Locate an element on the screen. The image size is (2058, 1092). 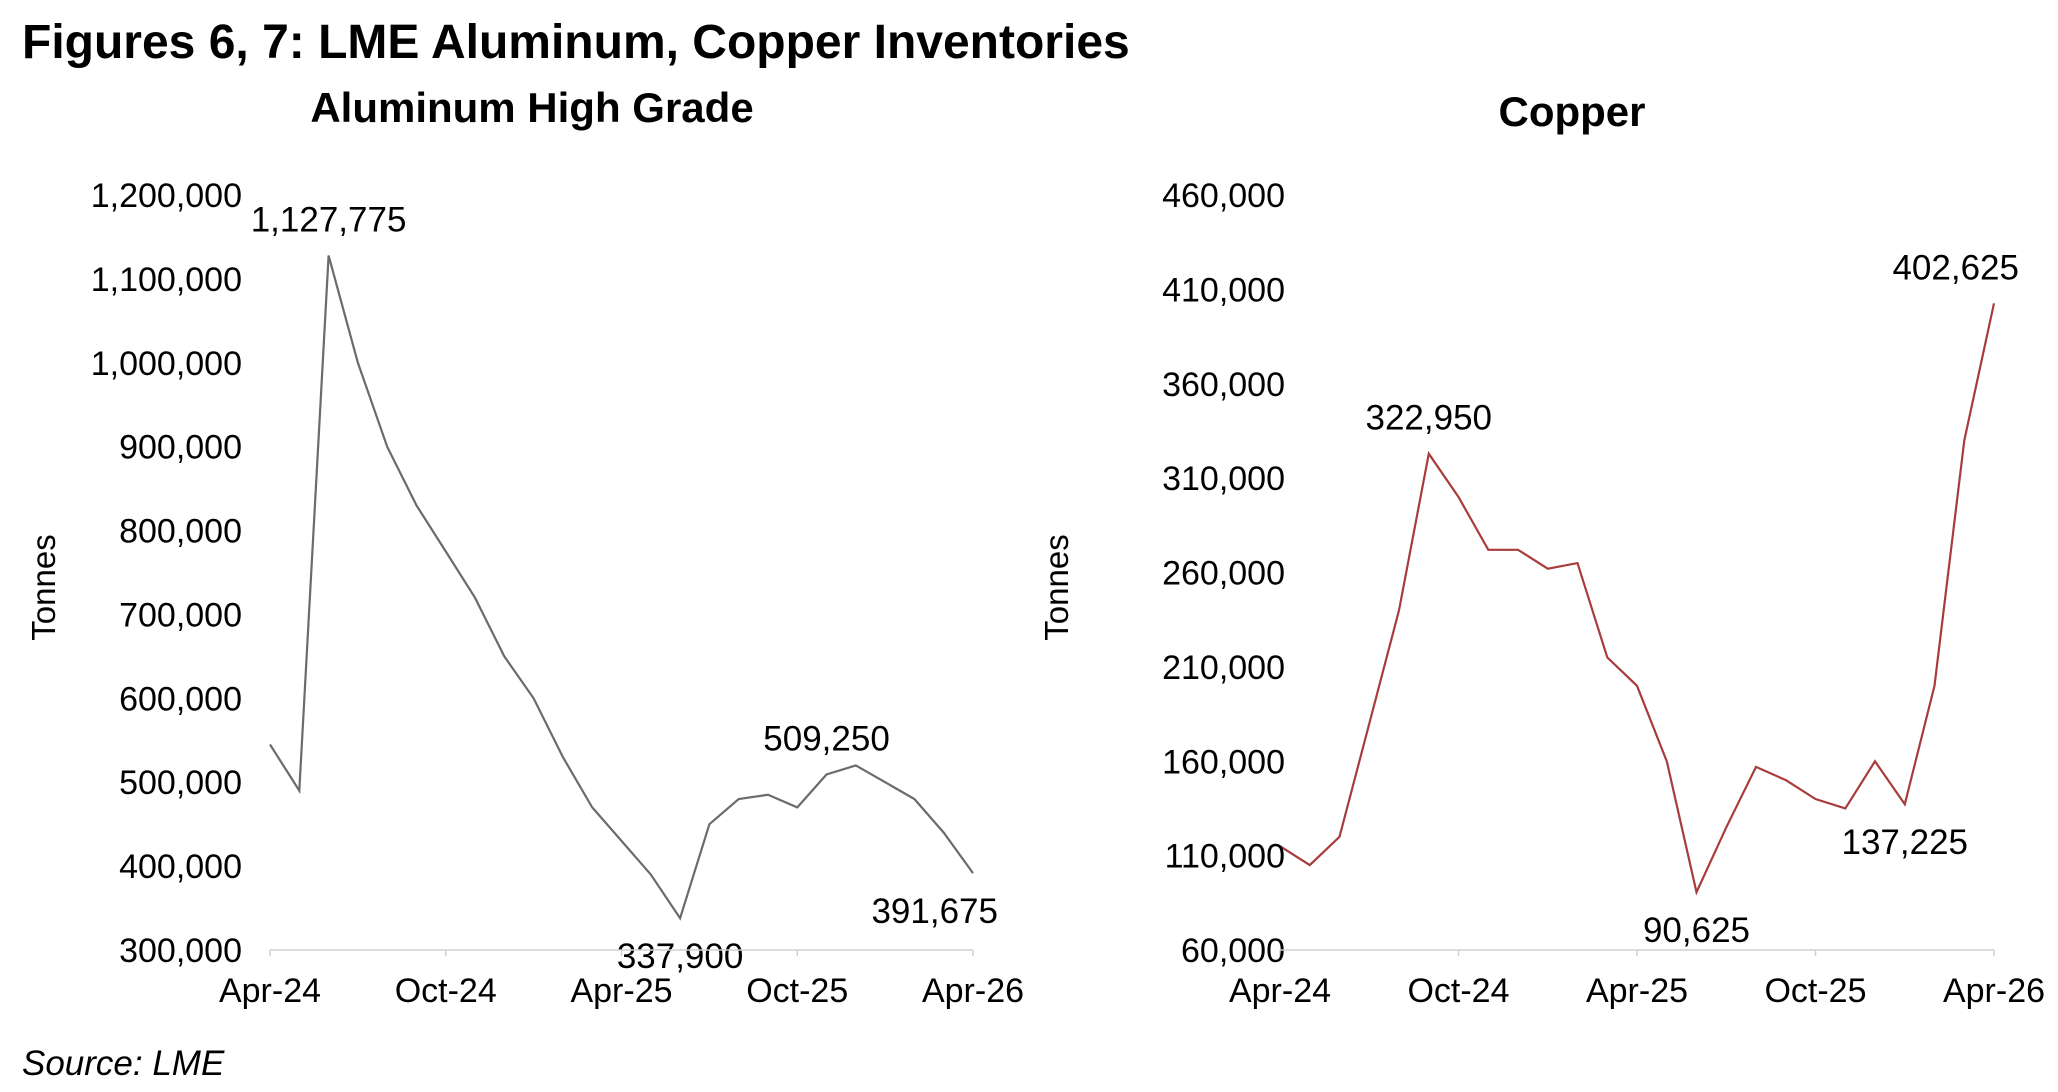
y-tick-label: 460,000 is located at coordinates (1223, 196).